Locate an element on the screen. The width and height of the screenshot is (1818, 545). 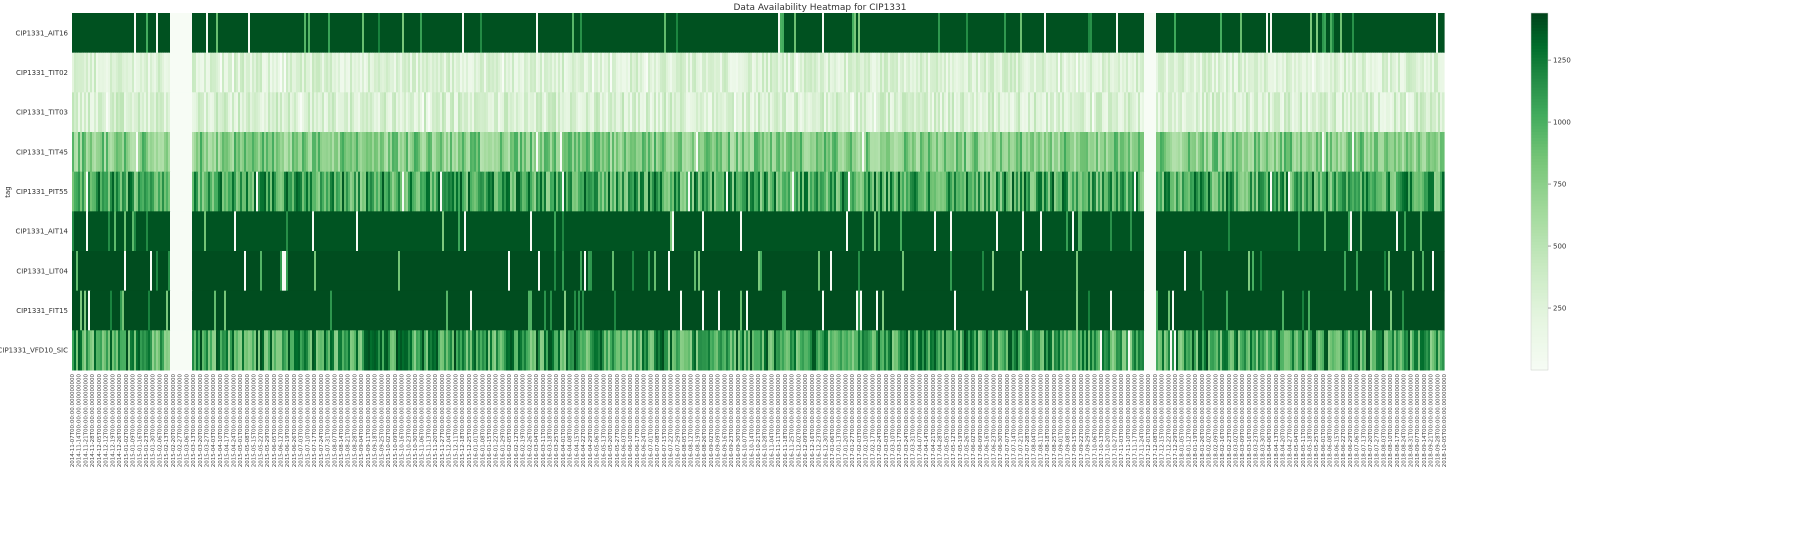
x-tick-label: 2016-09-23T00:00:00.000000000 is located at coordinates (732, 421).